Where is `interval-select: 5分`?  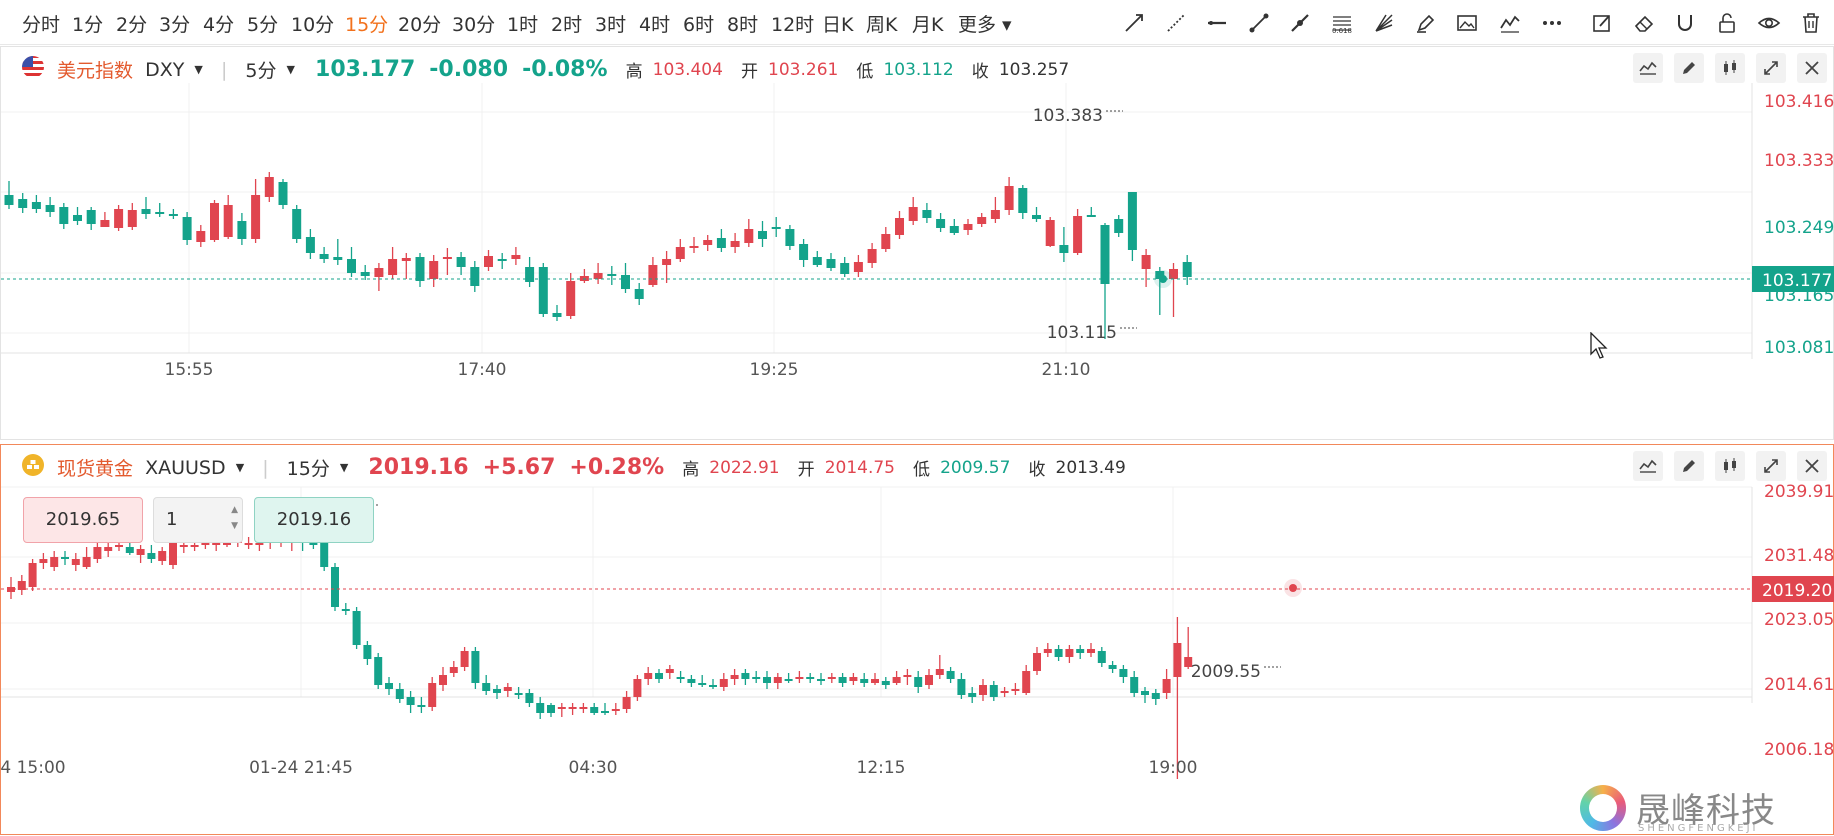 interval-select: 5分 is located at coordinates (261, 71).